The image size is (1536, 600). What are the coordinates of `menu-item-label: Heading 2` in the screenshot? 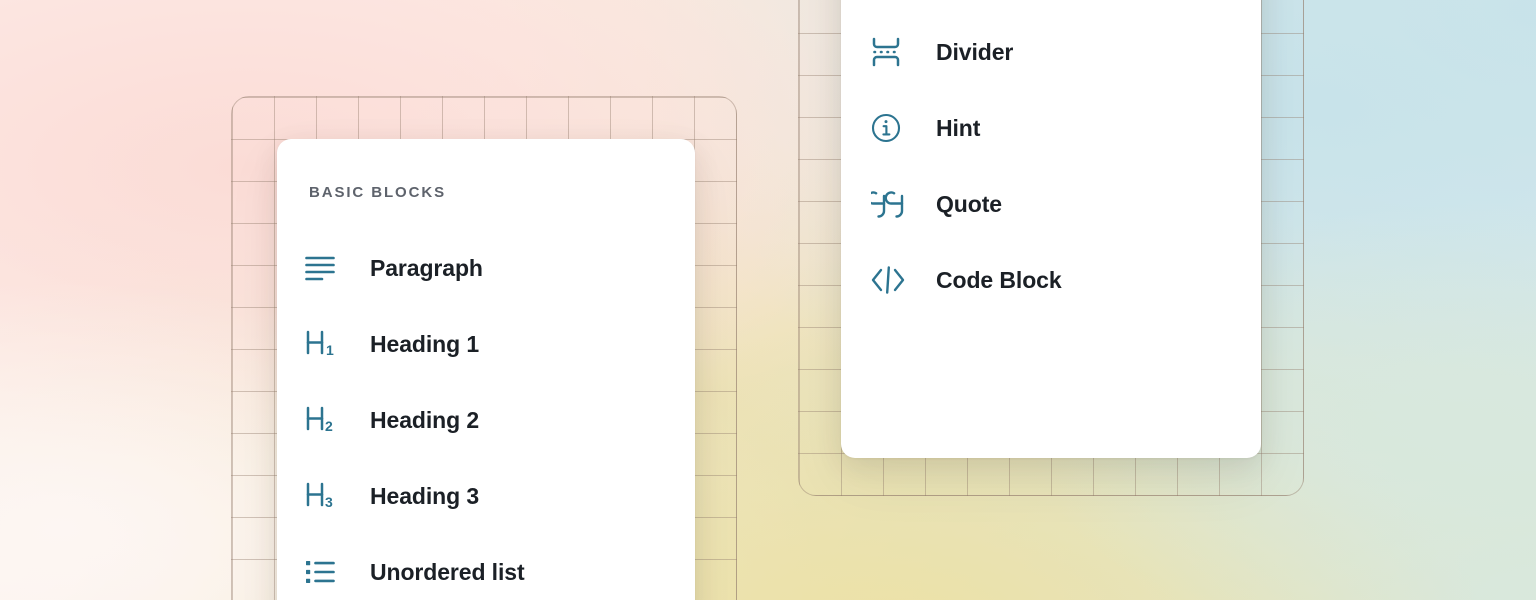 It's located at (425, 419).